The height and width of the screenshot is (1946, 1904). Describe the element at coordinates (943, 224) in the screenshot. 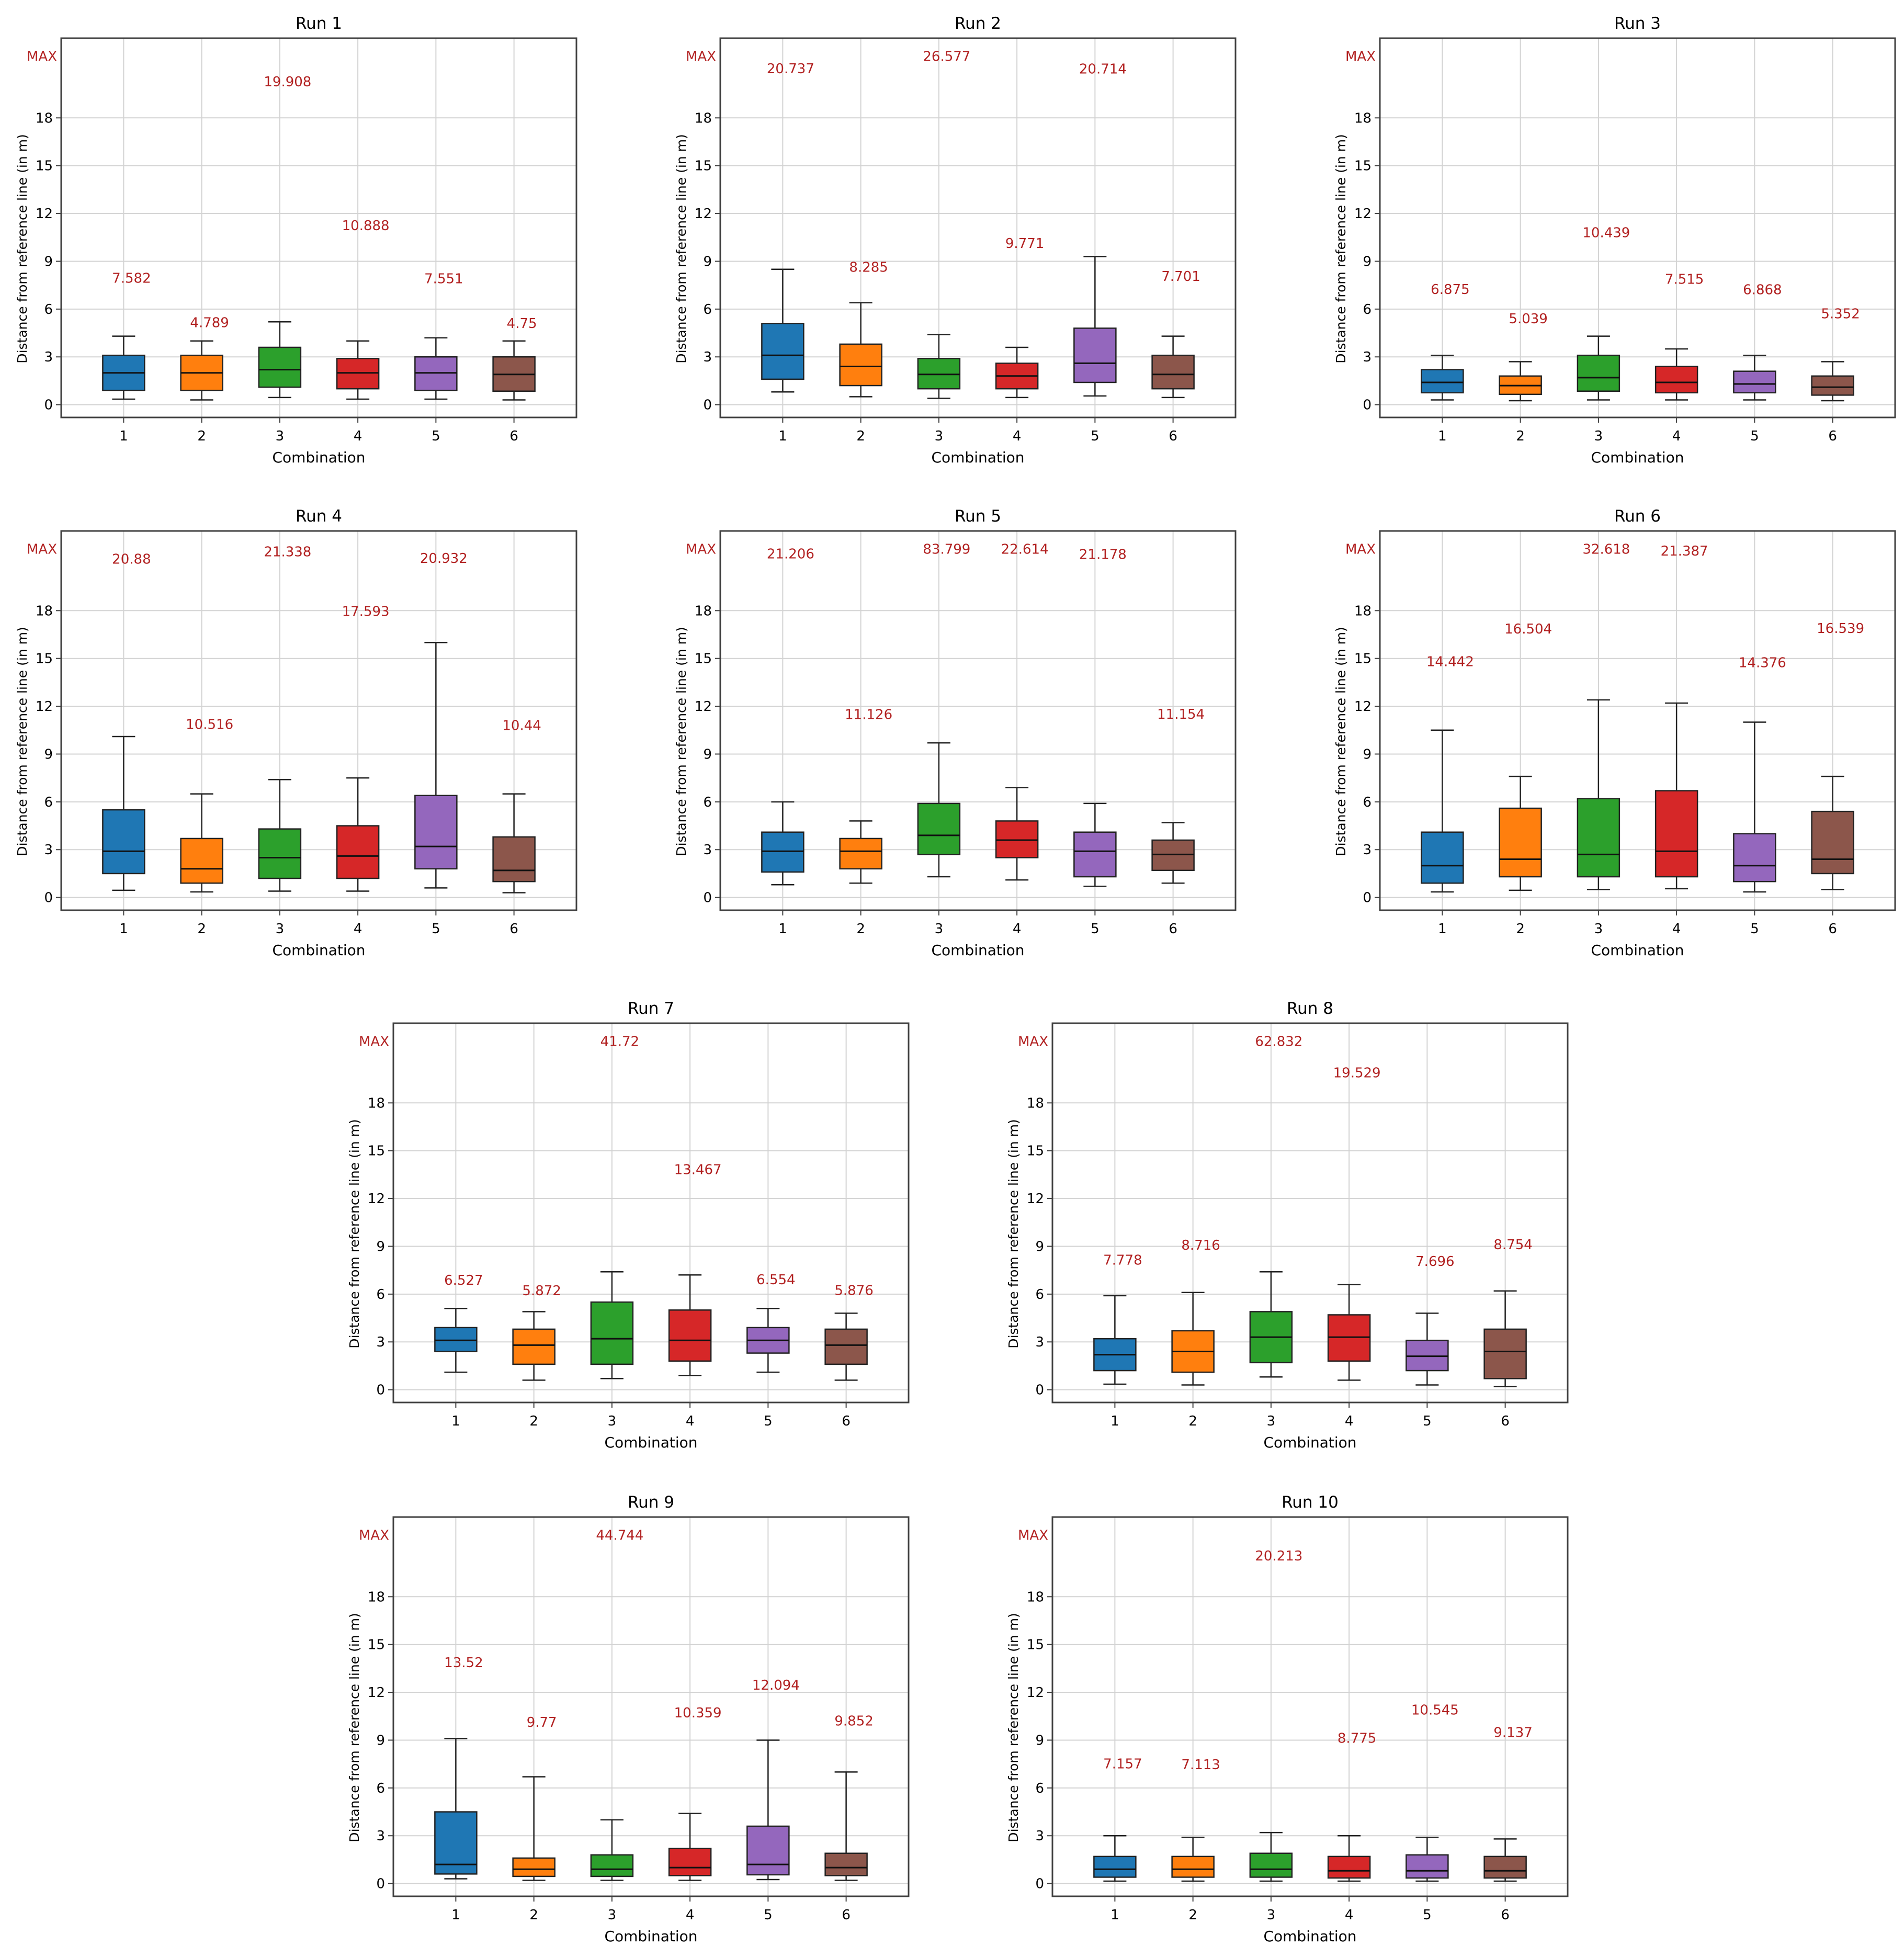

I see `box-combination-3: 26.577` at that location.